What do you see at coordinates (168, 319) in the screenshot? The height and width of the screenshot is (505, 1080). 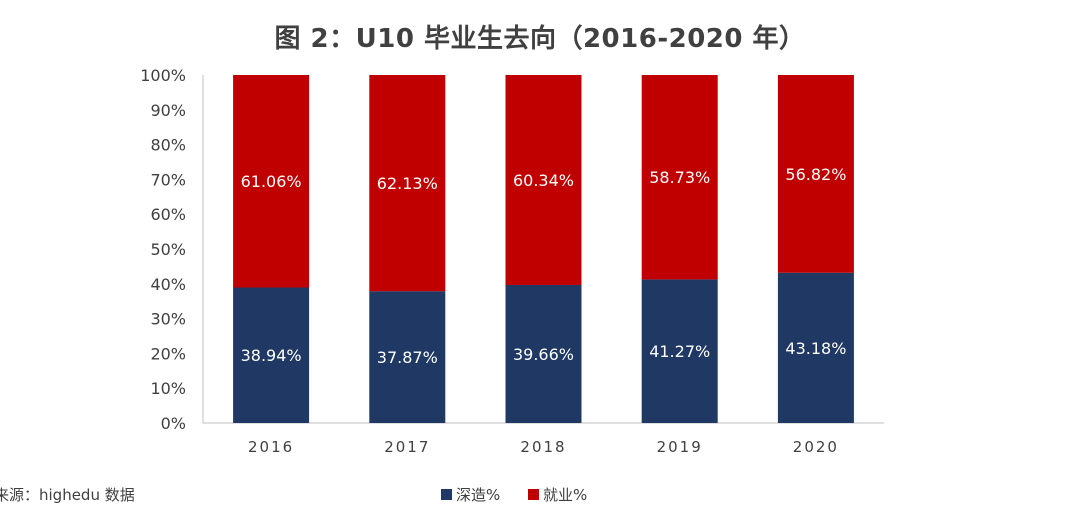 I see `y-tick-label: 30%` at bounding box center [168, 319].